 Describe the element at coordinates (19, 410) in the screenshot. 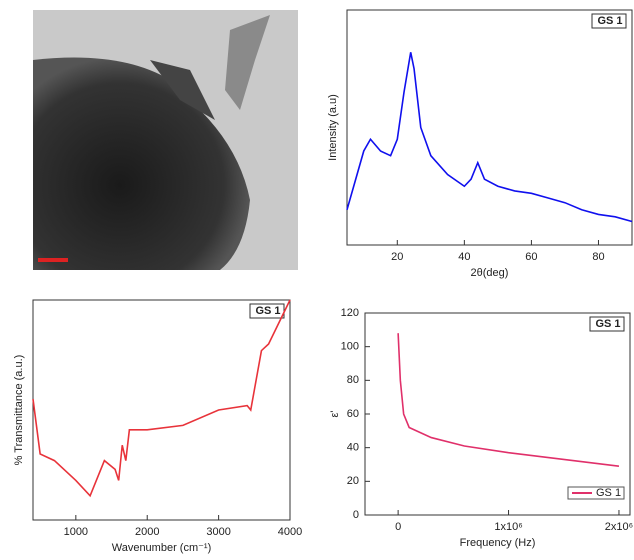

I see `y-axis-label: % Transmittance (a.u.)` at that location.